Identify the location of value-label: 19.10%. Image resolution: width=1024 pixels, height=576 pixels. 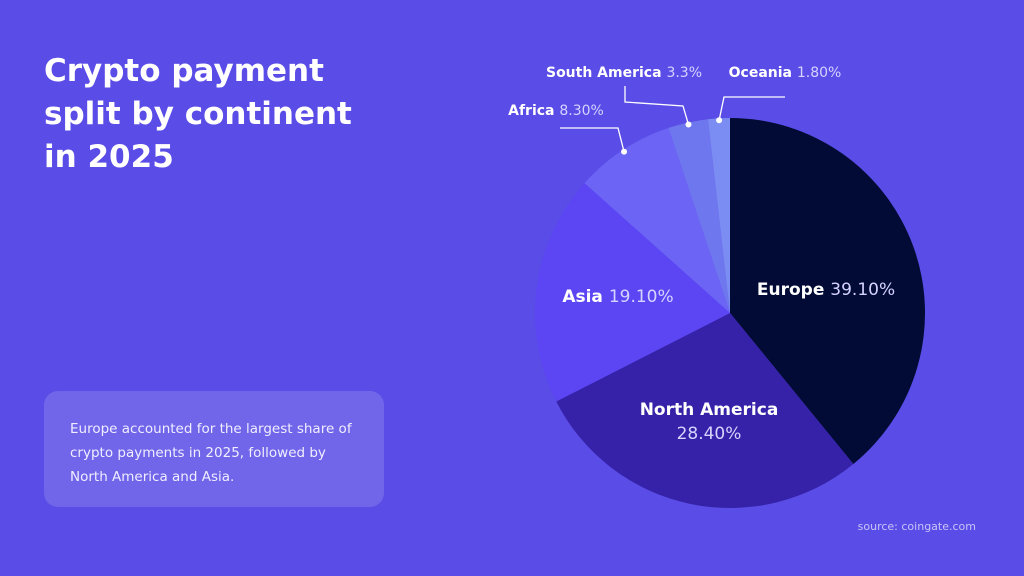
(641, 297).